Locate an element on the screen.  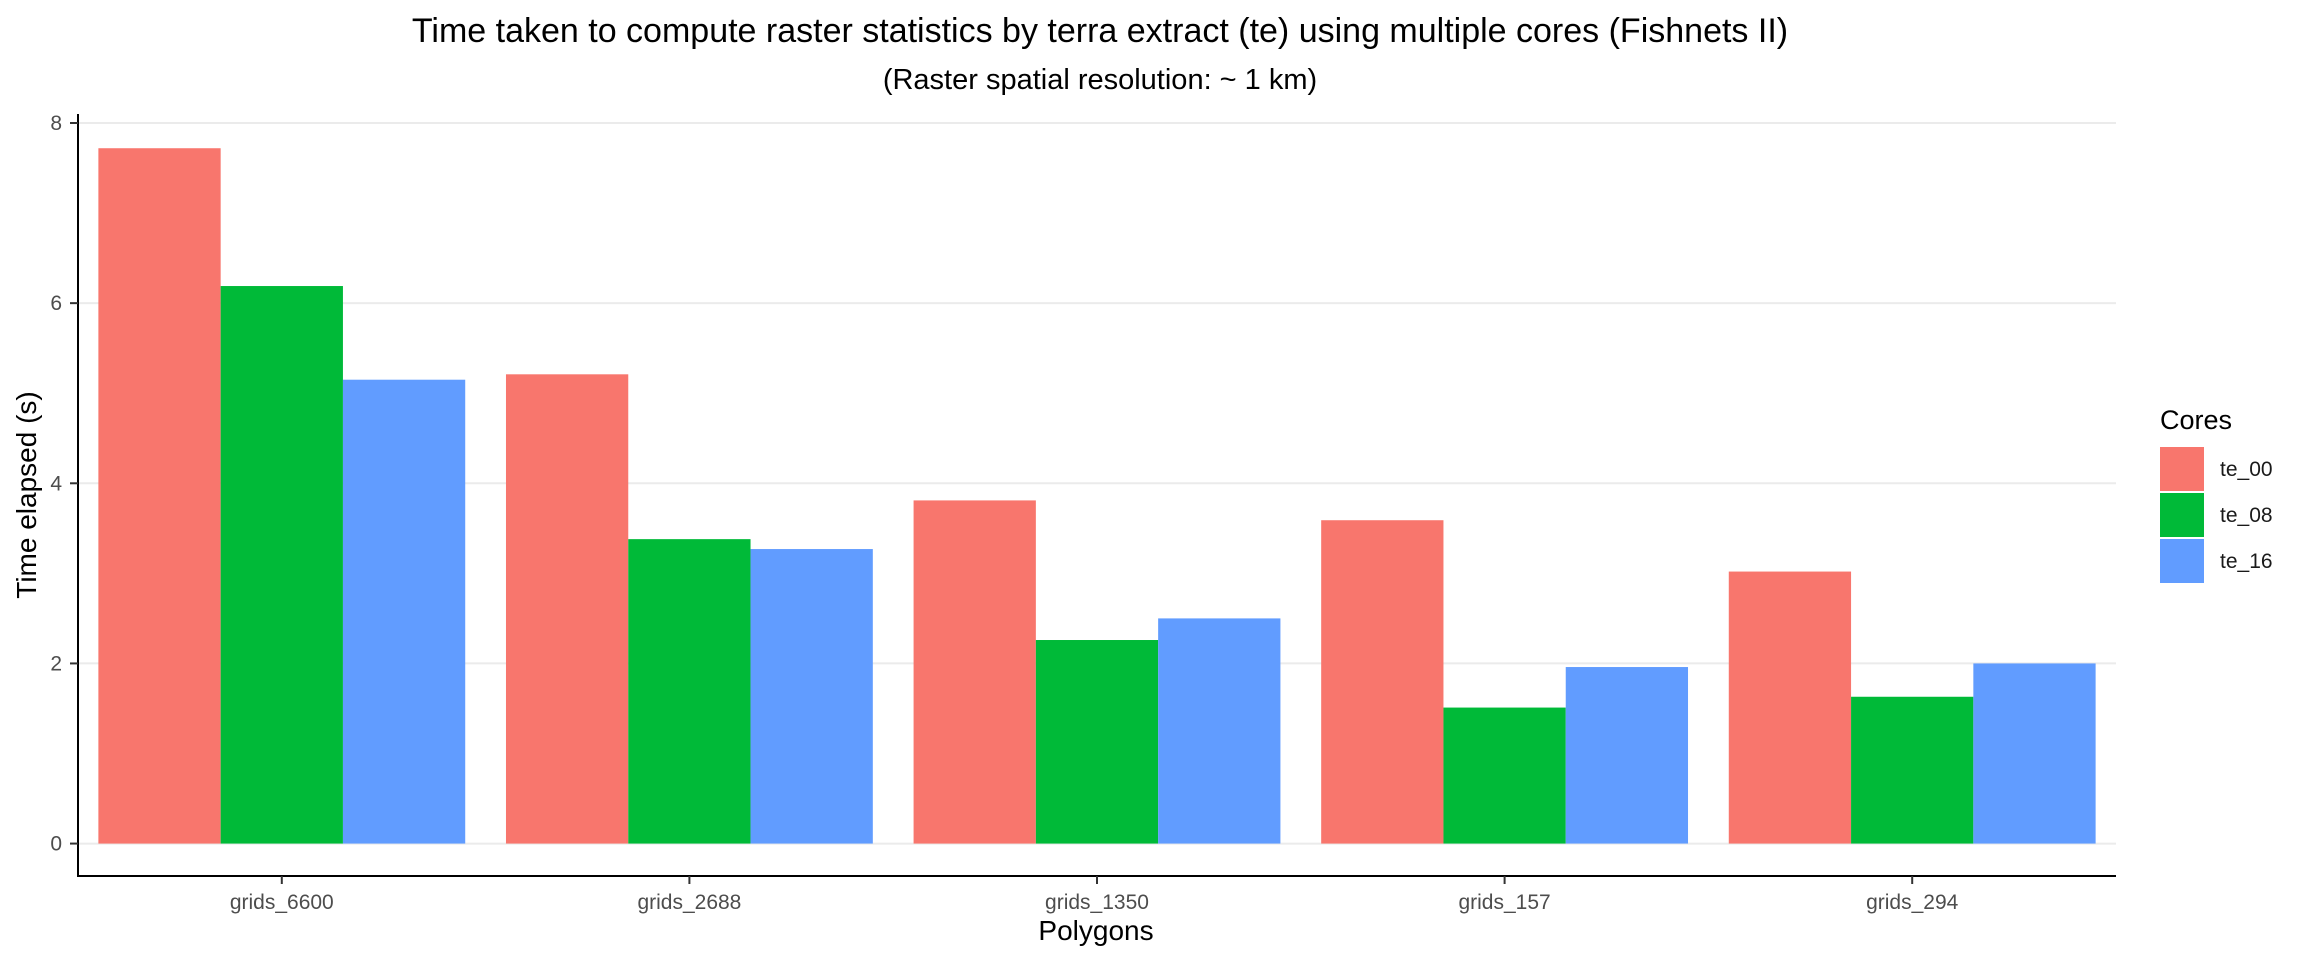
legend-label-te_08: te_08 is located at coordinates (2246, 515).